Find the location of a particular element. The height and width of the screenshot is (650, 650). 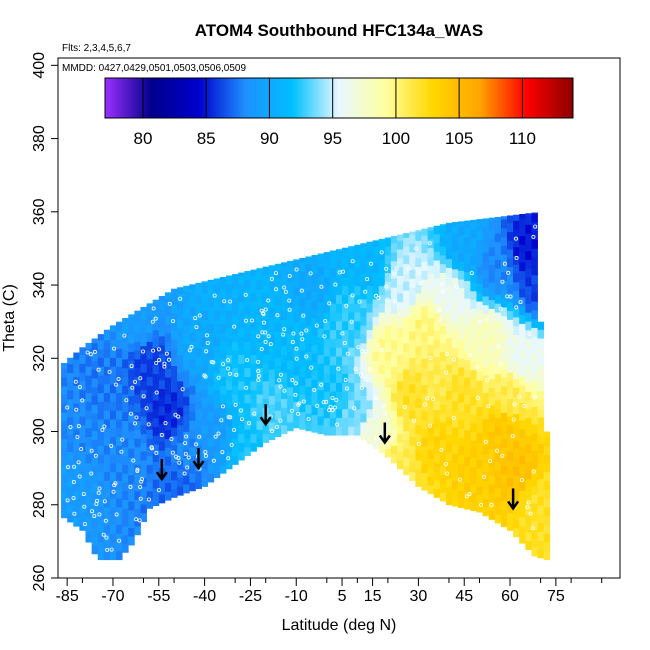

chart-title: ATOM4 Southbound HFC134a_WAS is located at coordinates (339, 30).